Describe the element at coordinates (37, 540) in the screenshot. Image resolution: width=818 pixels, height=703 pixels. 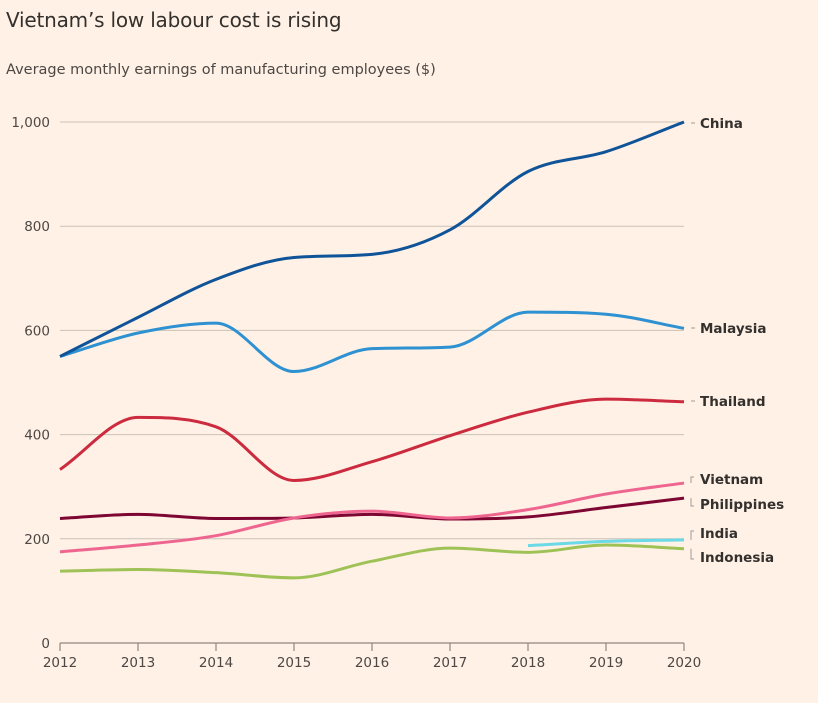
I see `y-tick-label: 200` at that location.